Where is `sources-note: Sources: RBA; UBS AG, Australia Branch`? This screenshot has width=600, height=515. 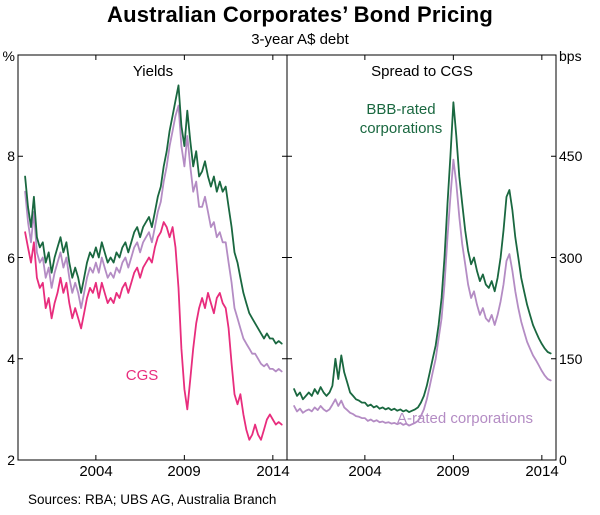
sources-note: Sources: RBA; UBS AG, Australia Branch is located at coordinates (152, 499).